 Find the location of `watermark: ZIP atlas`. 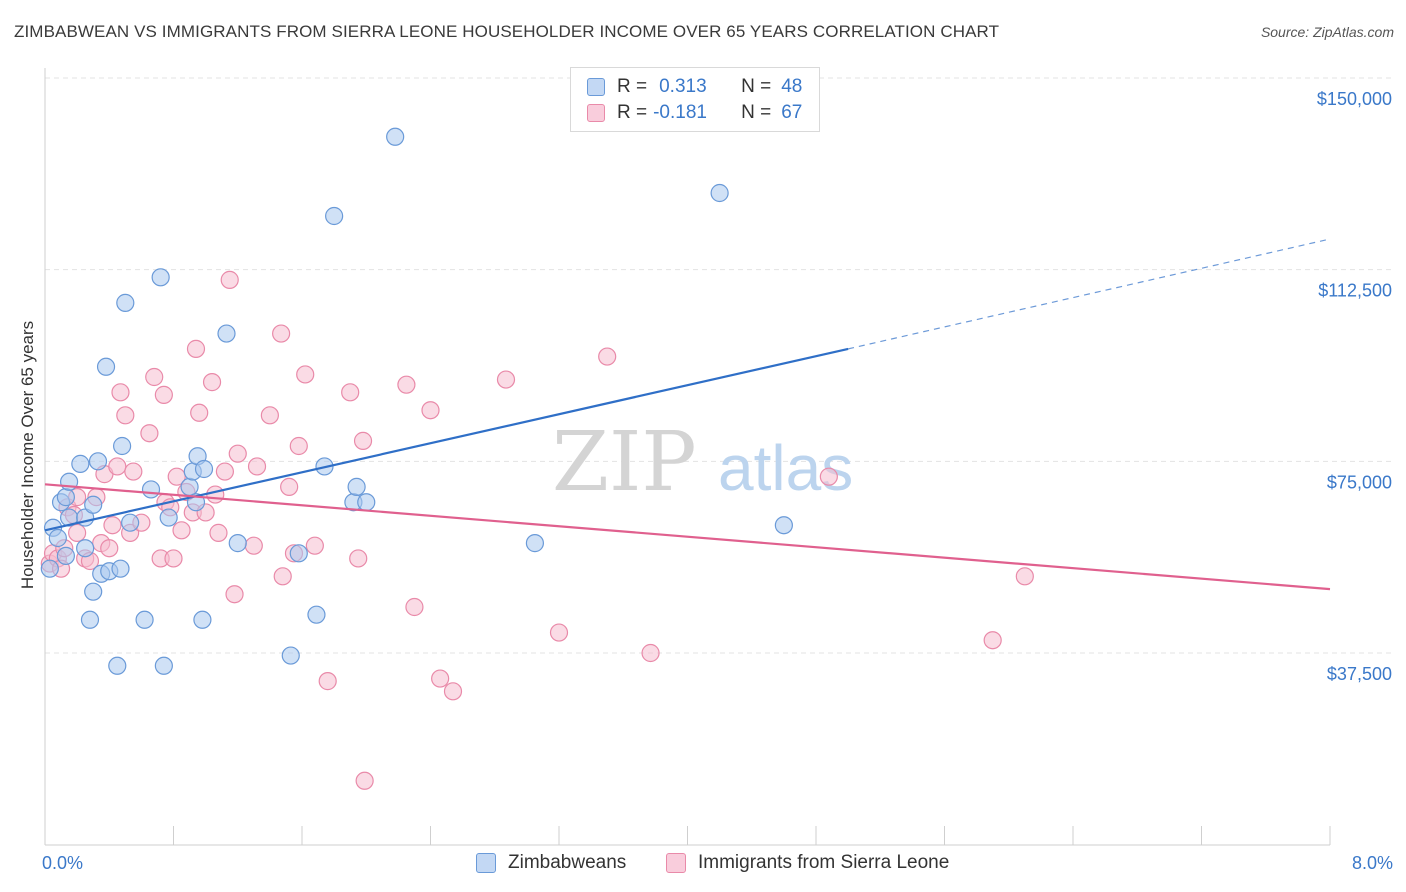

watermark: ZIP atlas is located at coordinates (702, 462).